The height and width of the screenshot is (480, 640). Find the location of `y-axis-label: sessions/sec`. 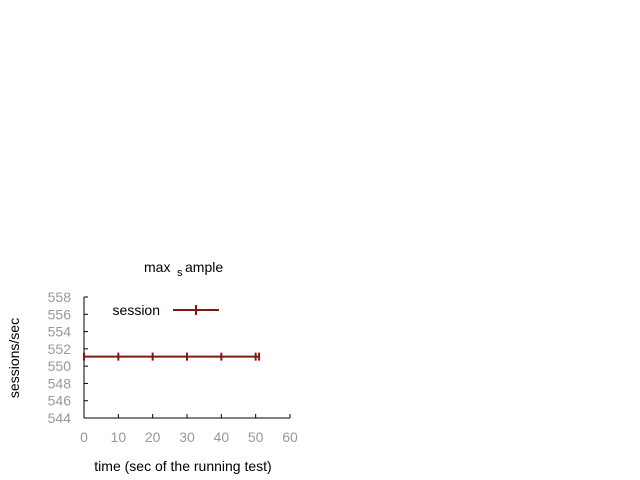

y-axis-label: sessions/sec is located at coordinates (14, 358).